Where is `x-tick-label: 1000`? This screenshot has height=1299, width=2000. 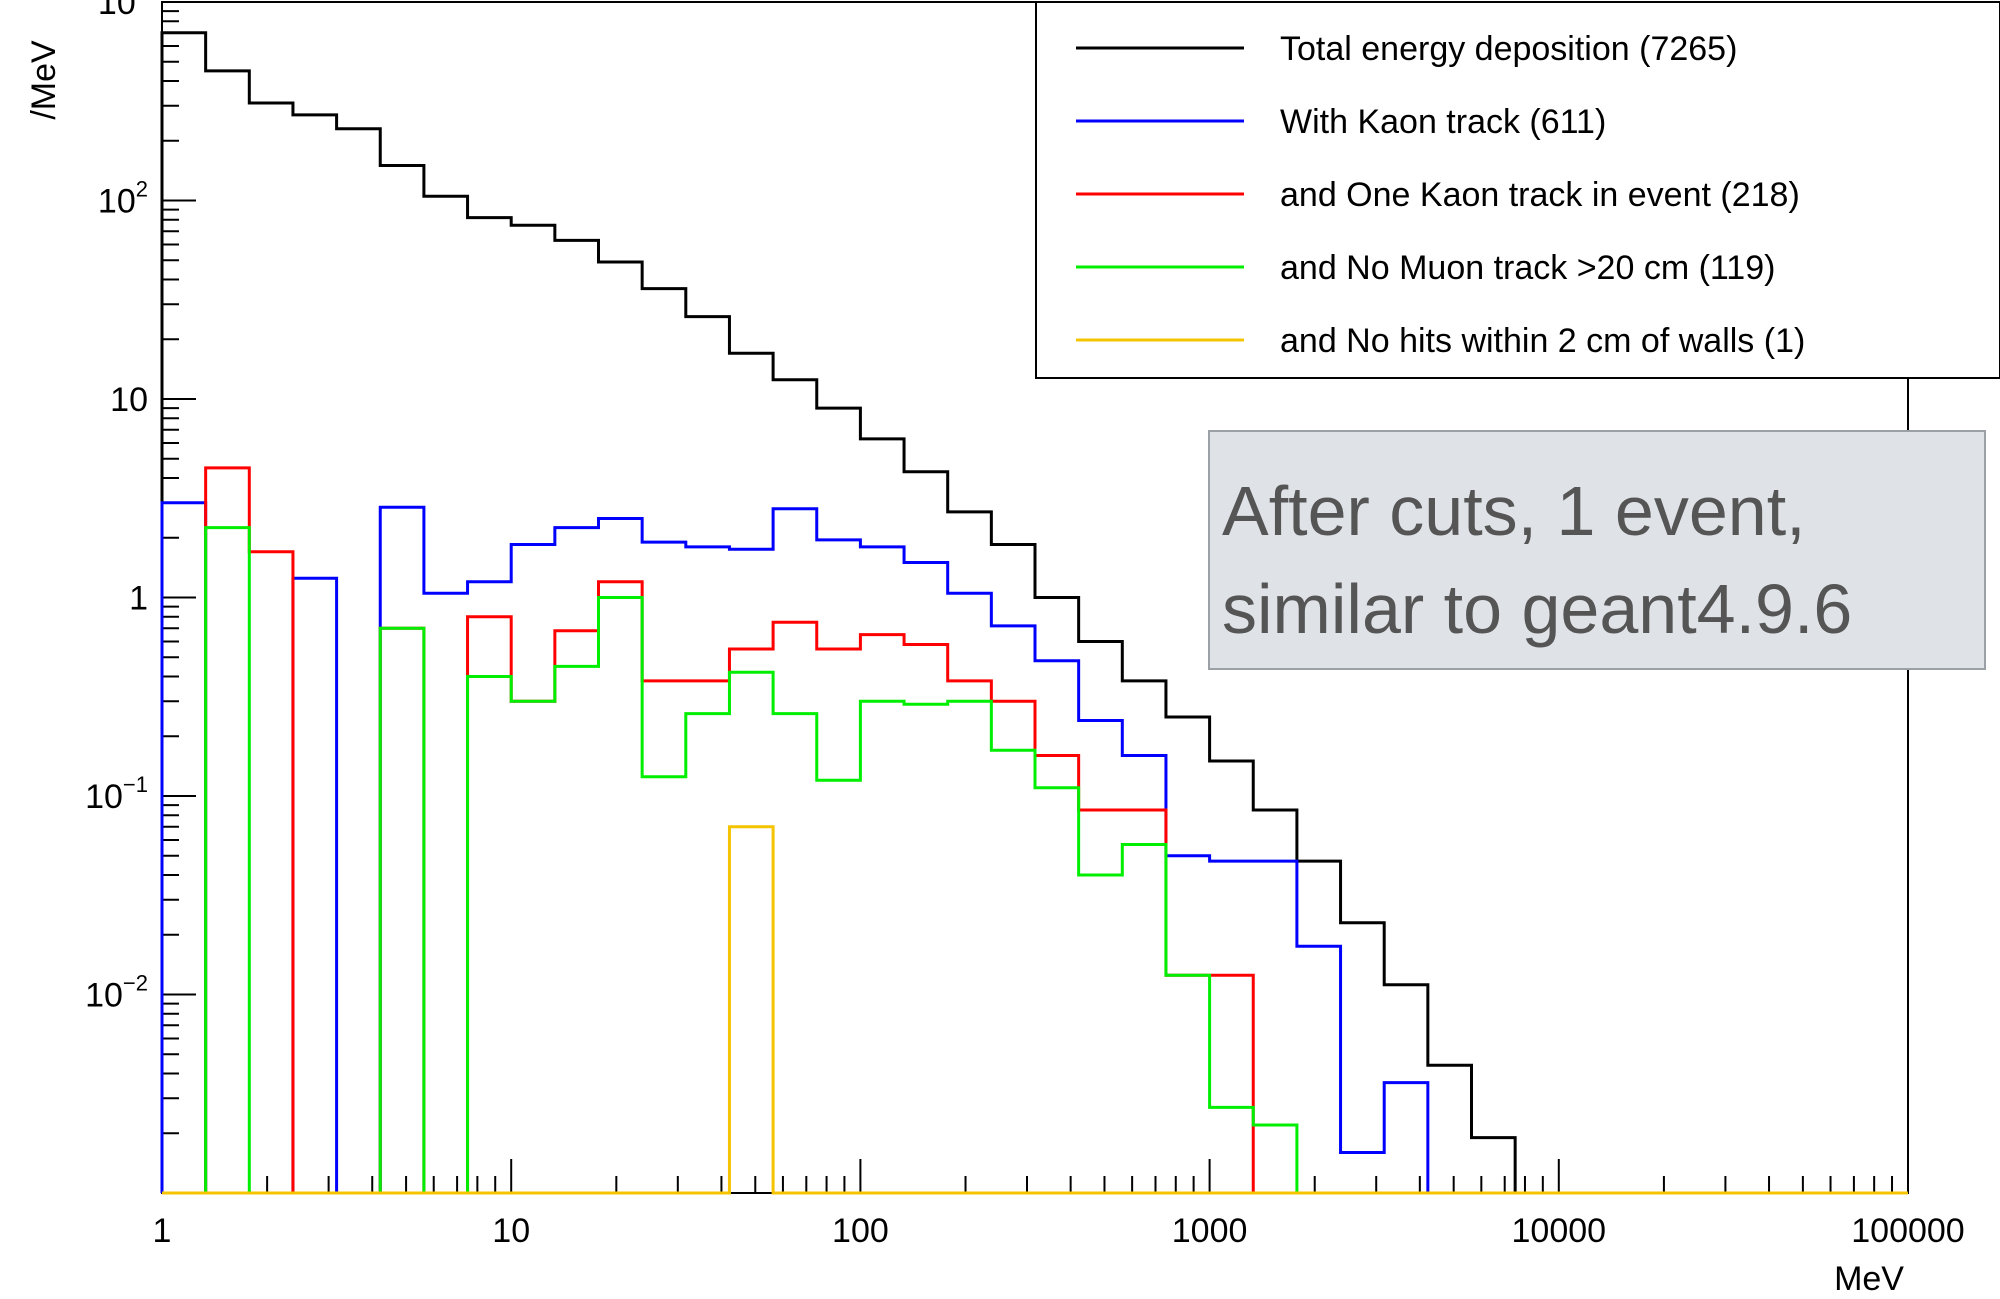 x-tick-label: 1000 is located at coordinates (1210, 1231).